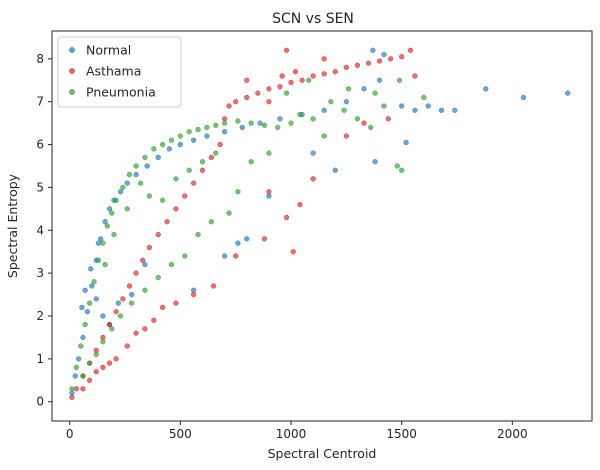  I want to click on y-tick-label: 5, so click(40, 187).